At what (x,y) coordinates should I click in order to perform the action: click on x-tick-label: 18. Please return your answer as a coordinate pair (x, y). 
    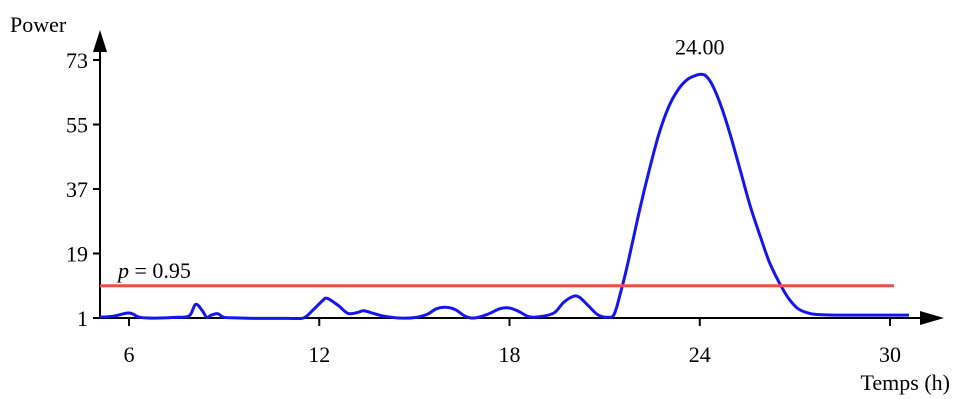
    Looking at the image, I should click on (510, 354).